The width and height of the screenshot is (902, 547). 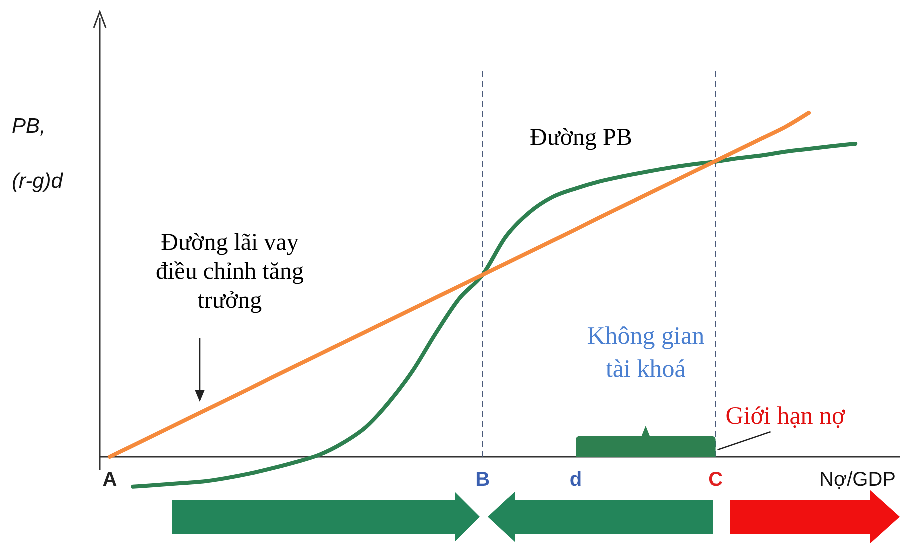 I want to click on x-tick-label: d, so click(x=576, y=480).